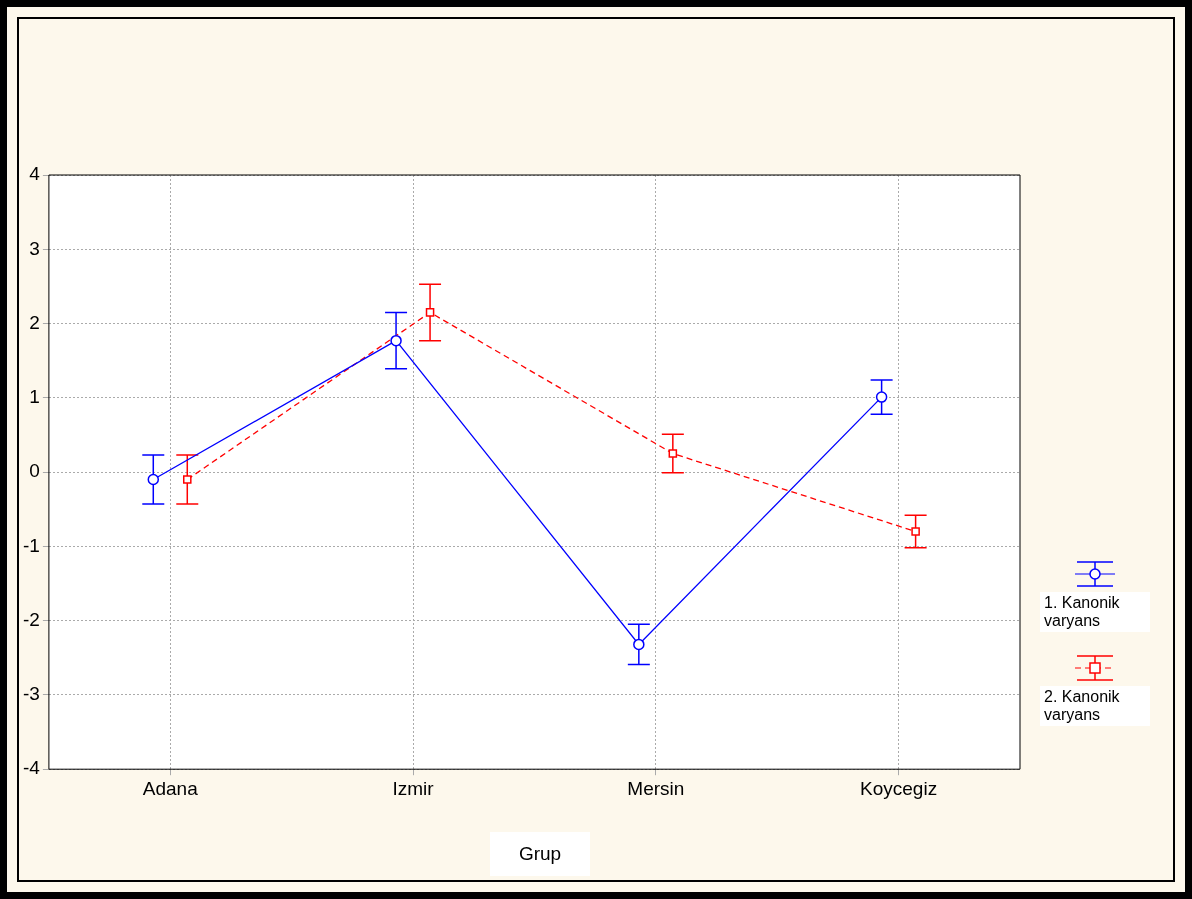 Image resolution: width=1192 pixels, height=899 pixels. Describe the element at coordinates (35, 174) in the screenshot. I see `y-tick-label: 4` at that location.